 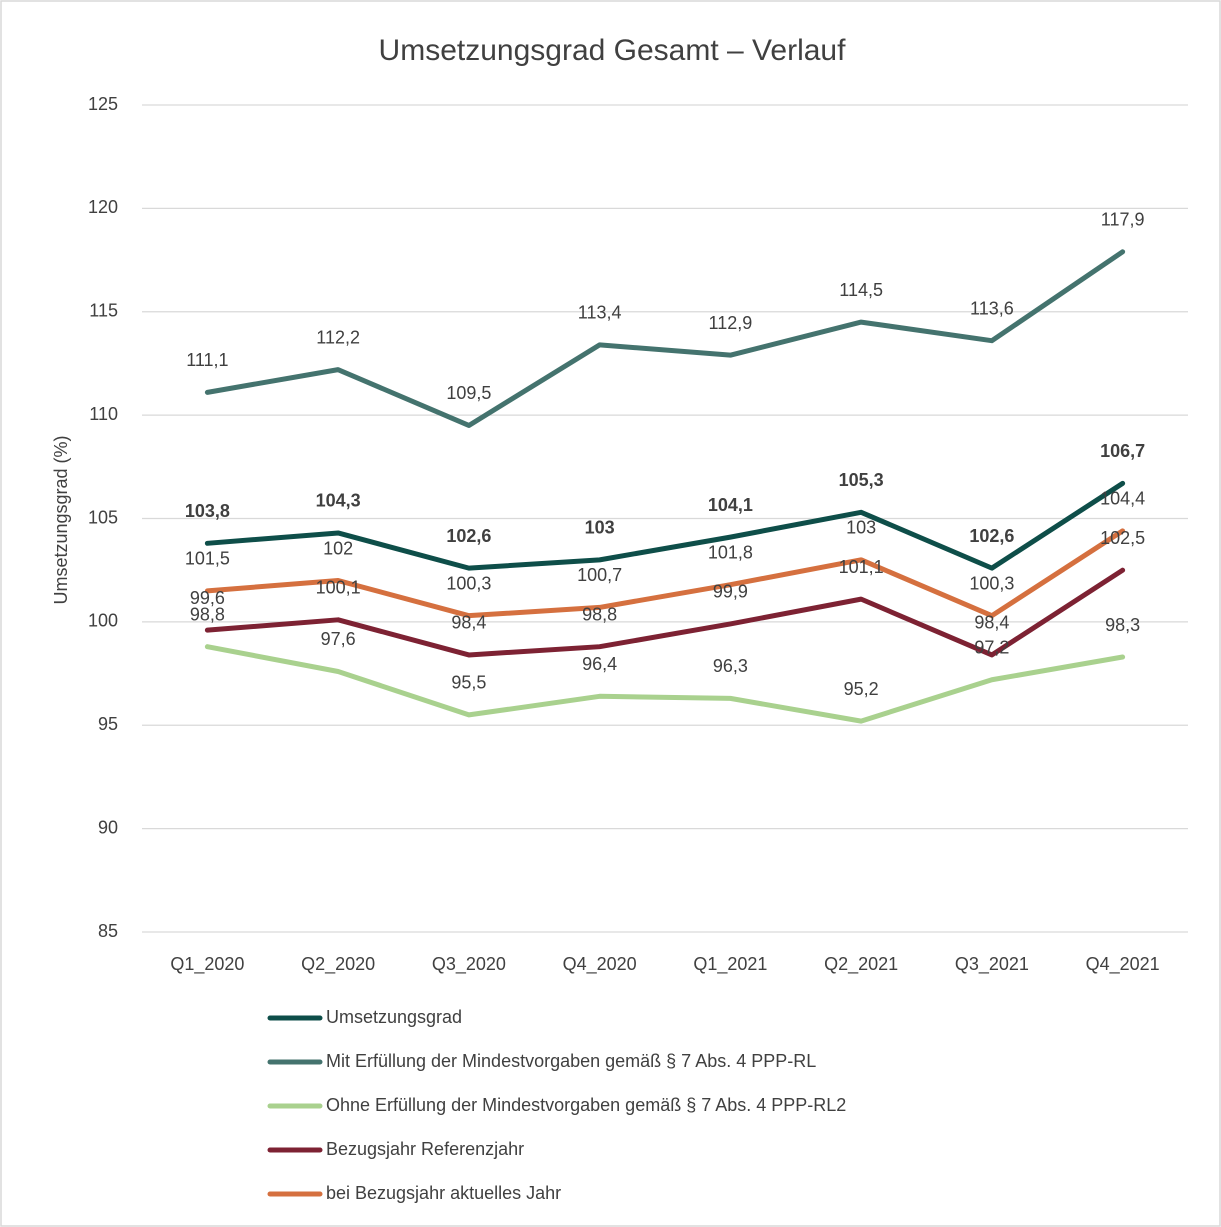 I want to click on data-label: 95,5, so click(x=468, y=683).